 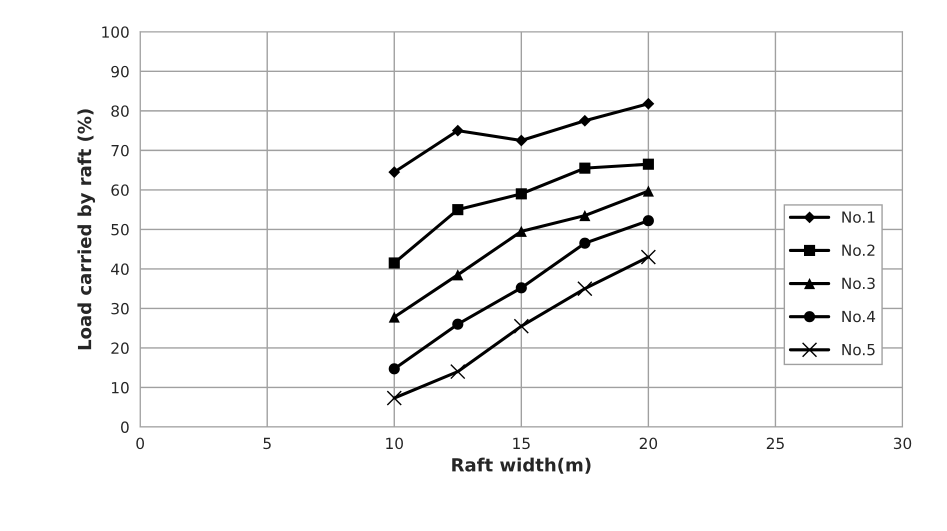 I want to click on y-tick-label: 10, so click(x=120, y=388).